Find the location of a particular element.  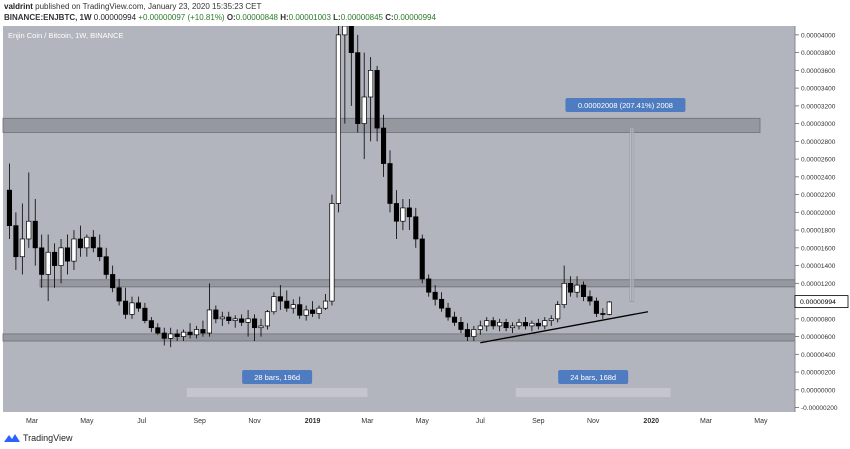

y-tick-label: -0.00000200 is located at coordinates (819, 408).